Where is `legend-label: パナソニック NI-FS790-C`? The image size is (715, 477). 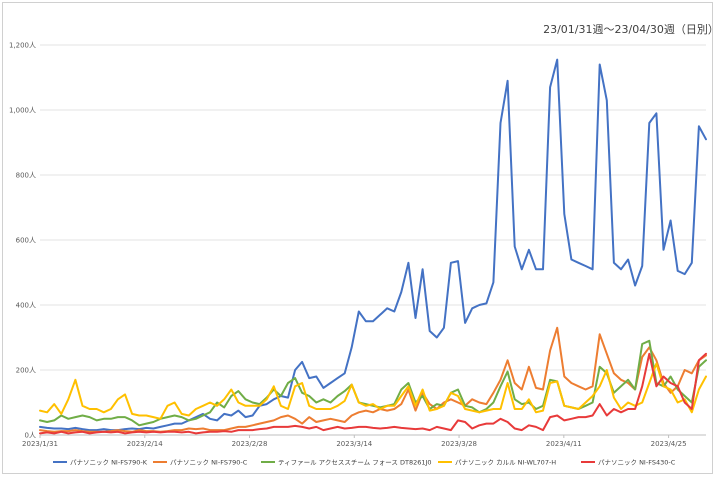
legend-label: パナソニック NI-FS790-C is located at coordinates (209, 463).